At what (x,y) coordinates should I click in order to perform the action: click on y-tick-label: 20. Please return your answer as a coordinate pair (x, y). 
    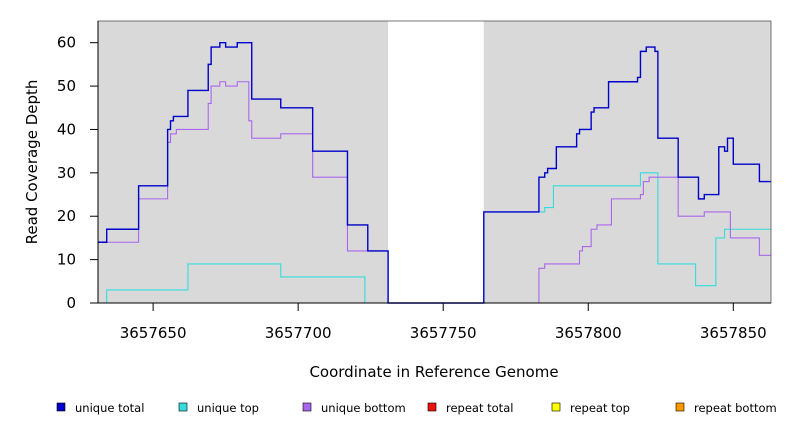
    Looking at the image, I should click on (66, 216).